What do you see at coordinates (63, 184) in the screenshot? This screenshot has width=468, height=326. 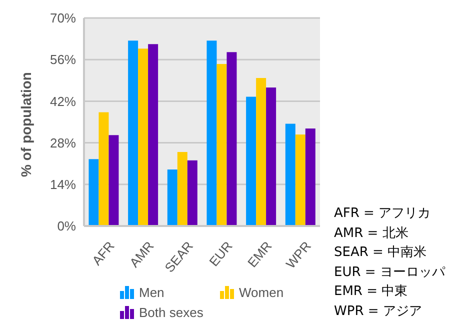 I see `y-tick-label: 14%` at bounding box center [63, 184].